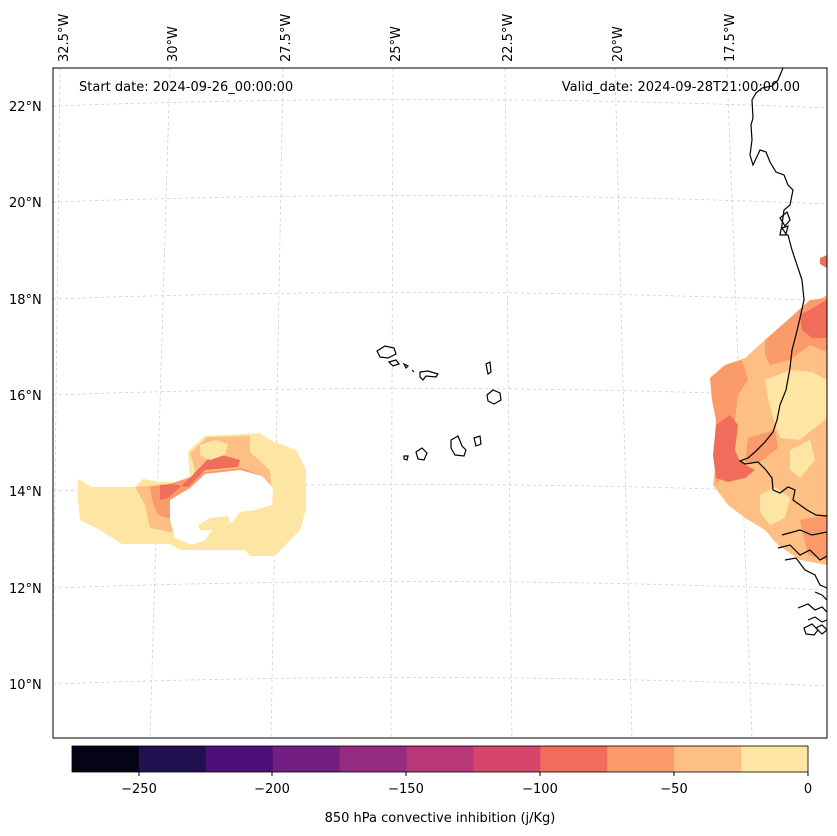 Image resolution: width=837 pixels, height=836 pixels. Describe the element at coordinates (782, 352) in the screenshot. I see `africa-coastline` at that location.